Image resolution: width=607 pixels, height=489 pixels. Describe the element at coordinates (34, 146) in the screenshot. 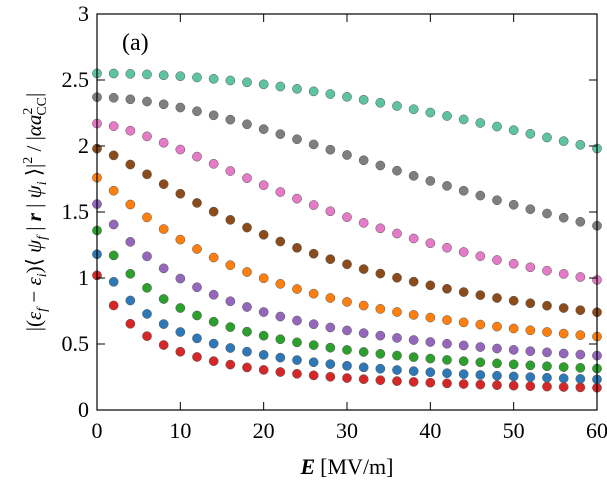

I see `ylab-part: / |` at that location.